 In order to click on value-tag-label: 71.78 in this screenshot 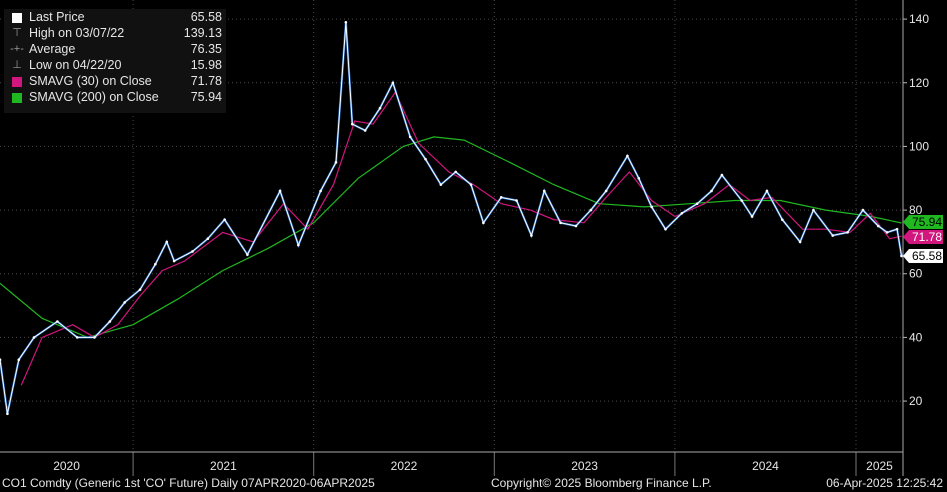, I will do `click(927, 237)`.